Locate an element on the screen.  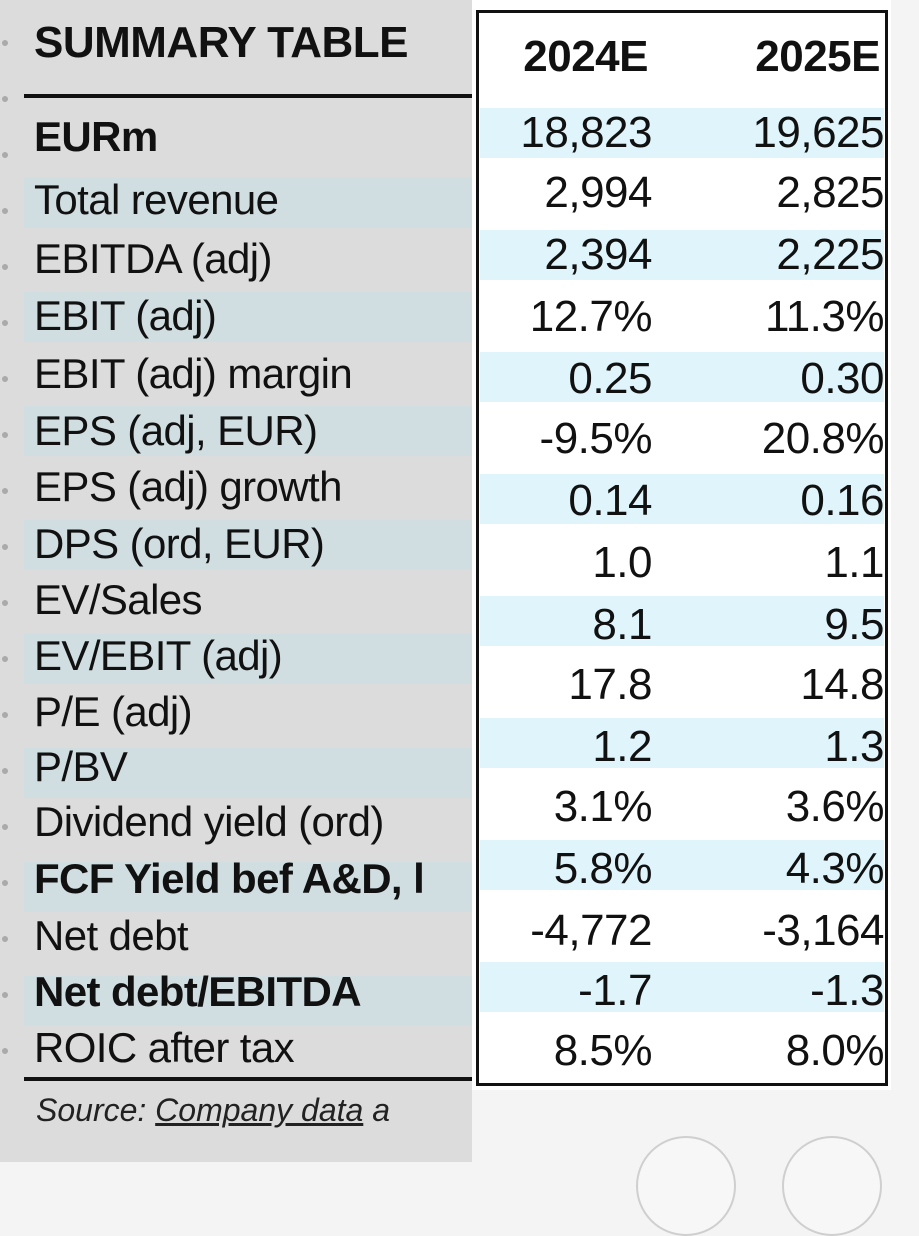
value-2024: 2,994 is located at coordinates (598, 192).